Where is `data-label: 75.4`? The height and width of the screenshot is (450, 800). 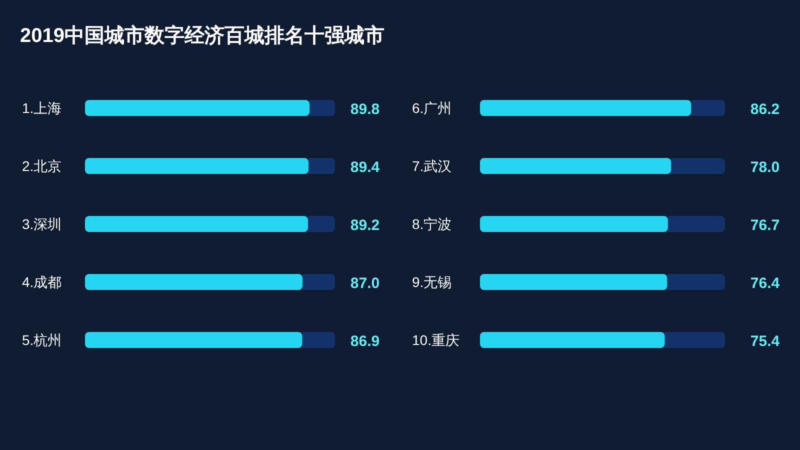 data-label: 75.4 is located at coordinates (765, 341).